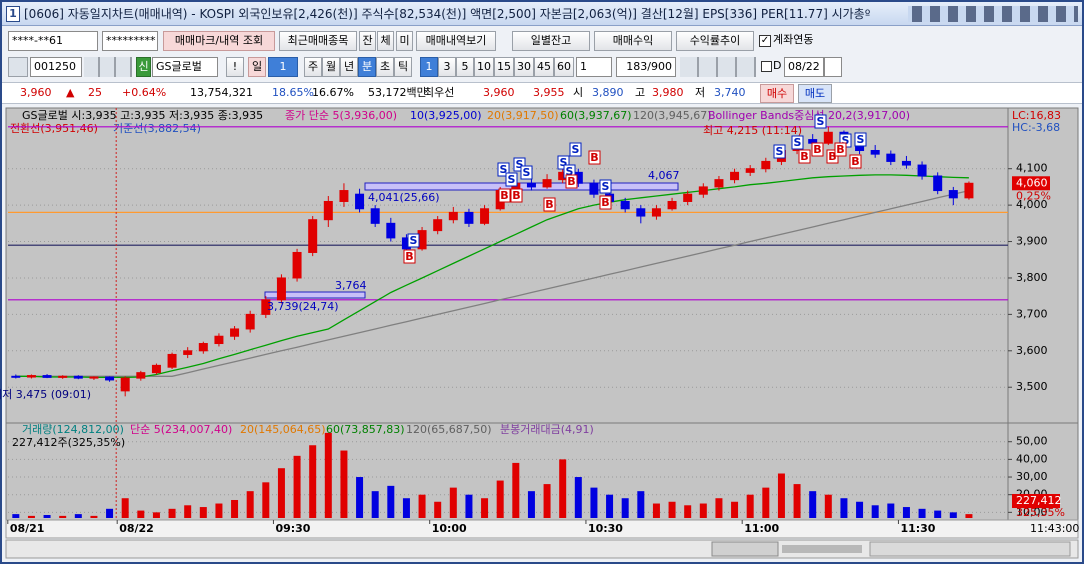 This screenshot has width=1084, height=564. What do you see at coordinates (331, 67) in the screenshot?
I see `period-button: 월` at bounding box center [331, 67].